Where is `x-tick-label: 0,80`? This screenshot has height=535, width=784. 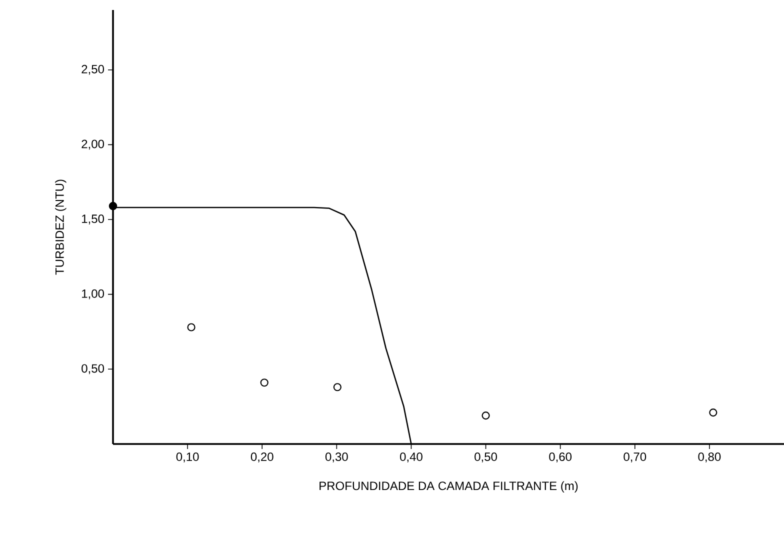
x-tick-label: 0,80 is located at coordinates (709, 457).